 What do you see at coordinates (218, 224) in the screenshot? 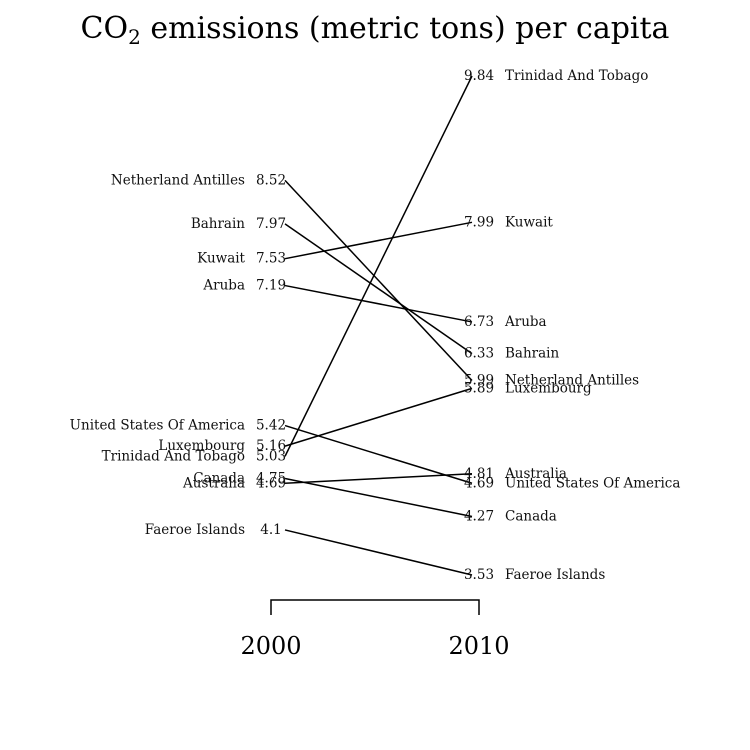
I see `left-label-bahrain: Bahrain` at bounding box center [218, 224].